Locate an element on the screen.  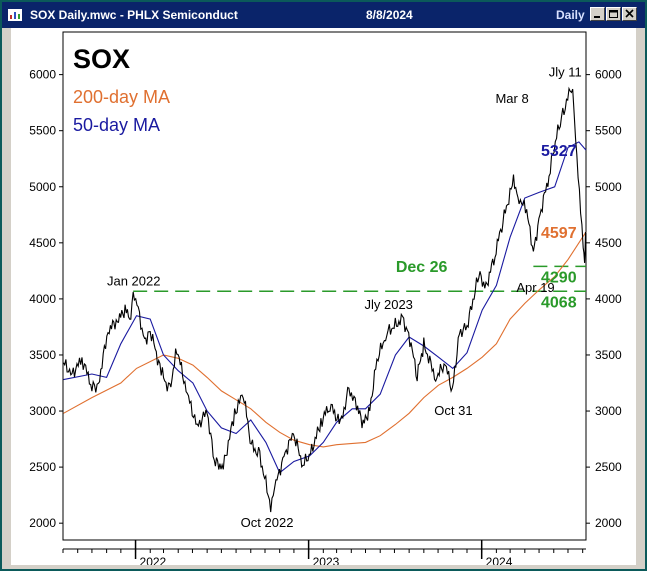
y-tick-label-right: 3000 is located at coordinates (608, 411).